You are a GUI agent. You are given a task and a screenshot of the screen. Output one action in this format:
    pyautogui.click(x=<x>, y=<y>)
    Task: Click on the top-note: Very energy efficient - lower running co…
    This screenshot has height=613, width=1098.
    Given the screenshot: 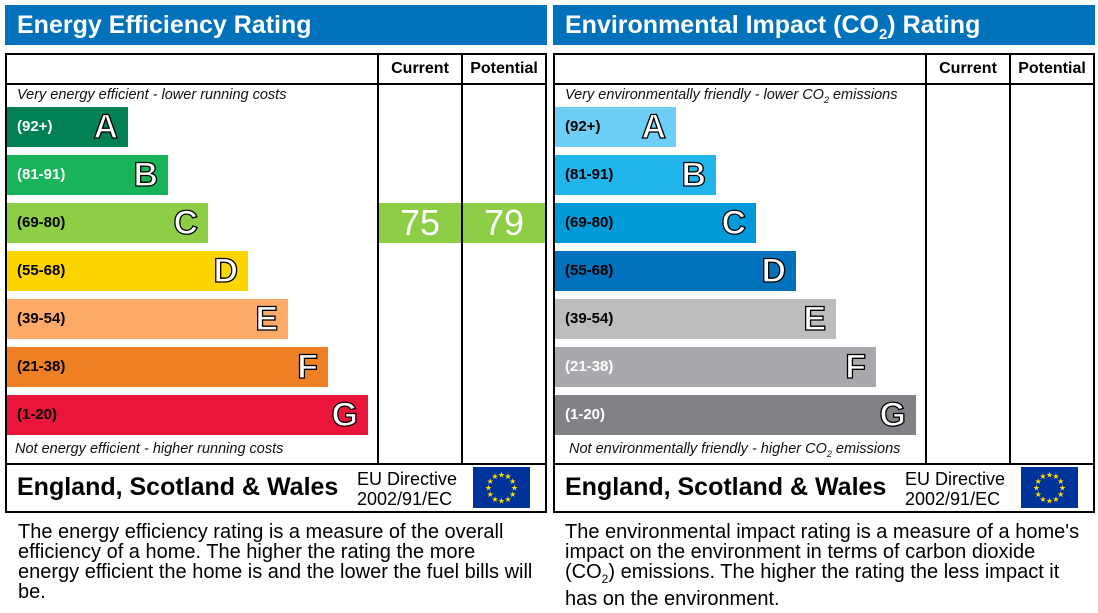 What is the action you would take?
    pyautogui.click(x=152, y=95)
    